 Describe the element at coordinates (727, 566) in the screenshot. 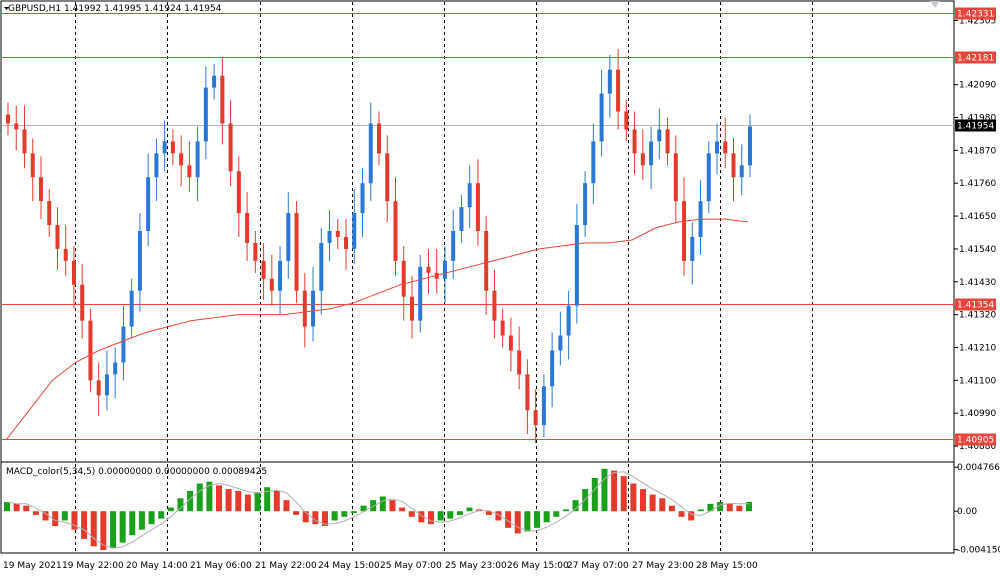

I see `time-tick-label: 28 May 15:00` at that location.